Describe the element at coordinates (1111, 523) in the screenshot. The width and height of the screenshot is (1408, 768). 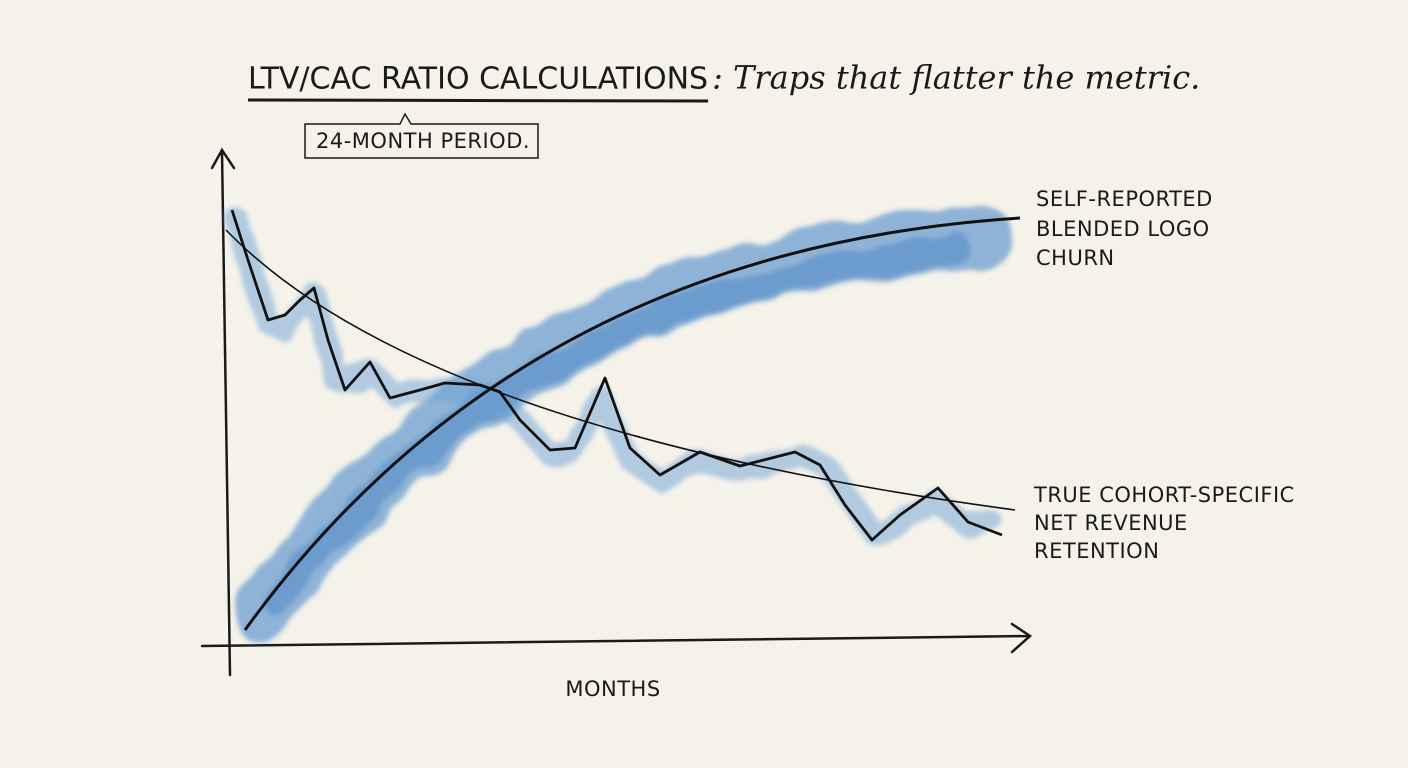
I see `series-label: NET REVENUE` at that location.